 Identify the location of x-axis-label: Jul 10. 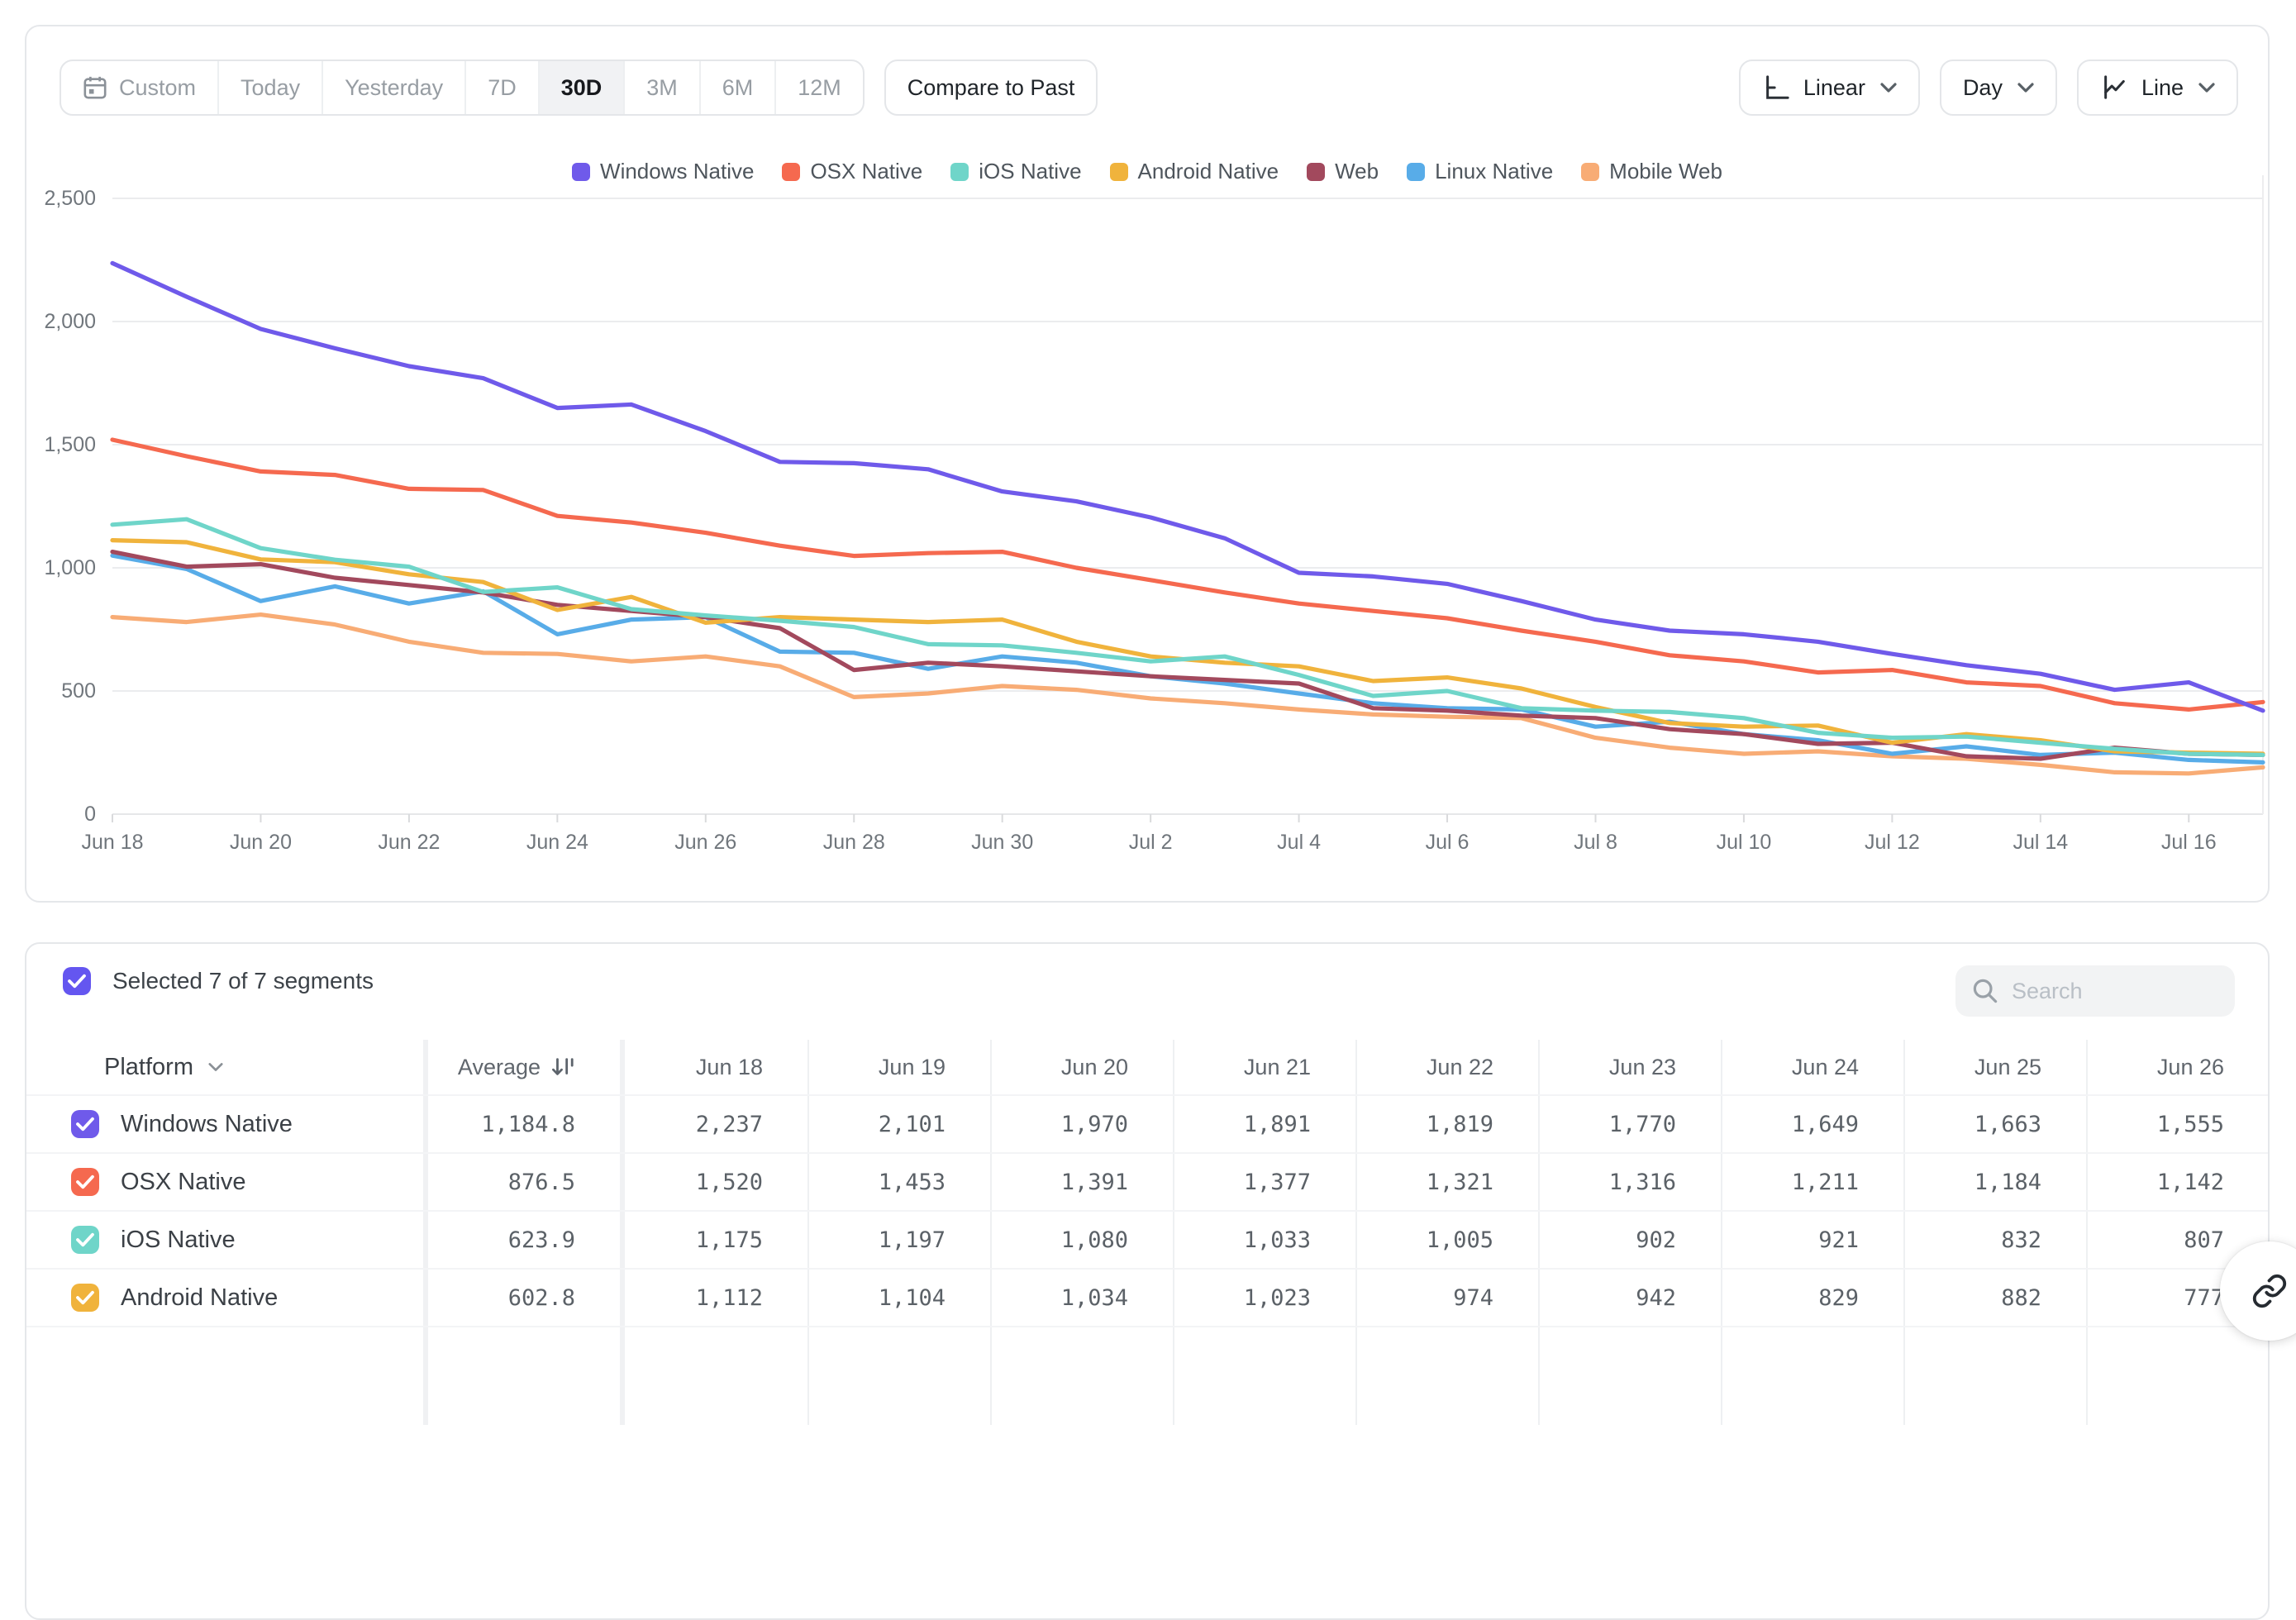
(1744, 842).